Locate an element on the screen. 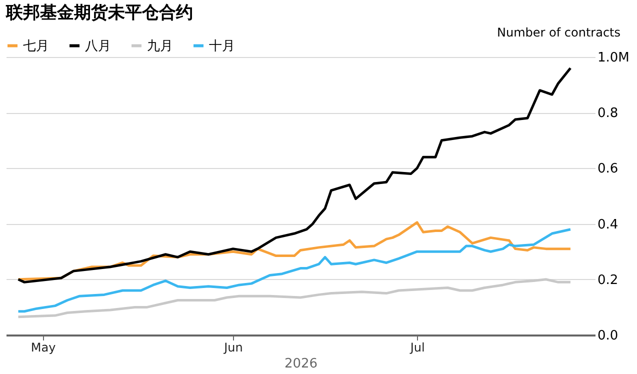 The width and height of the screenshot is (637, 374). chart-title: 联邦基金期货未平仓合约 is located at coordinates (99, 13).